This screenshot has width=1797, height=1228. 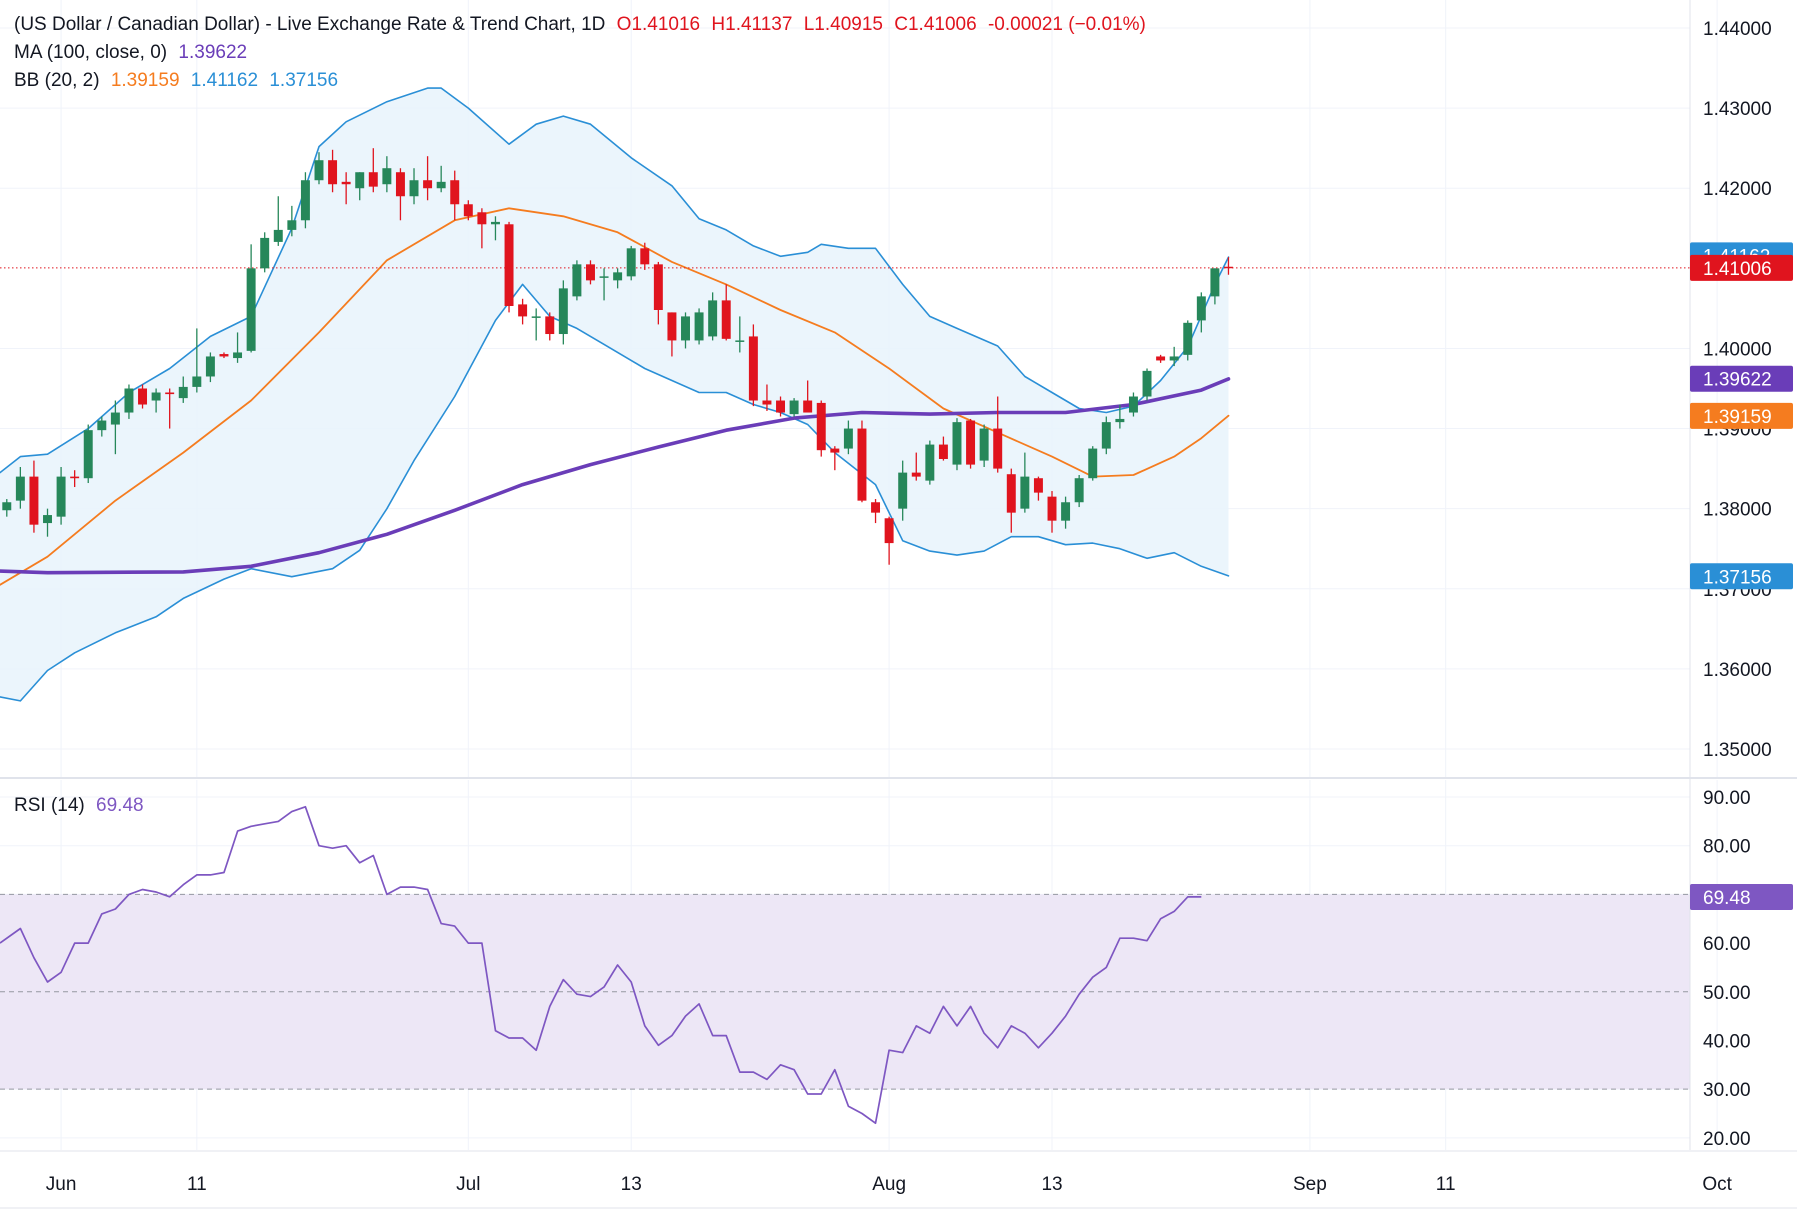 I want to click on time-tick-label: Aug, so click(x=889, y=1184).